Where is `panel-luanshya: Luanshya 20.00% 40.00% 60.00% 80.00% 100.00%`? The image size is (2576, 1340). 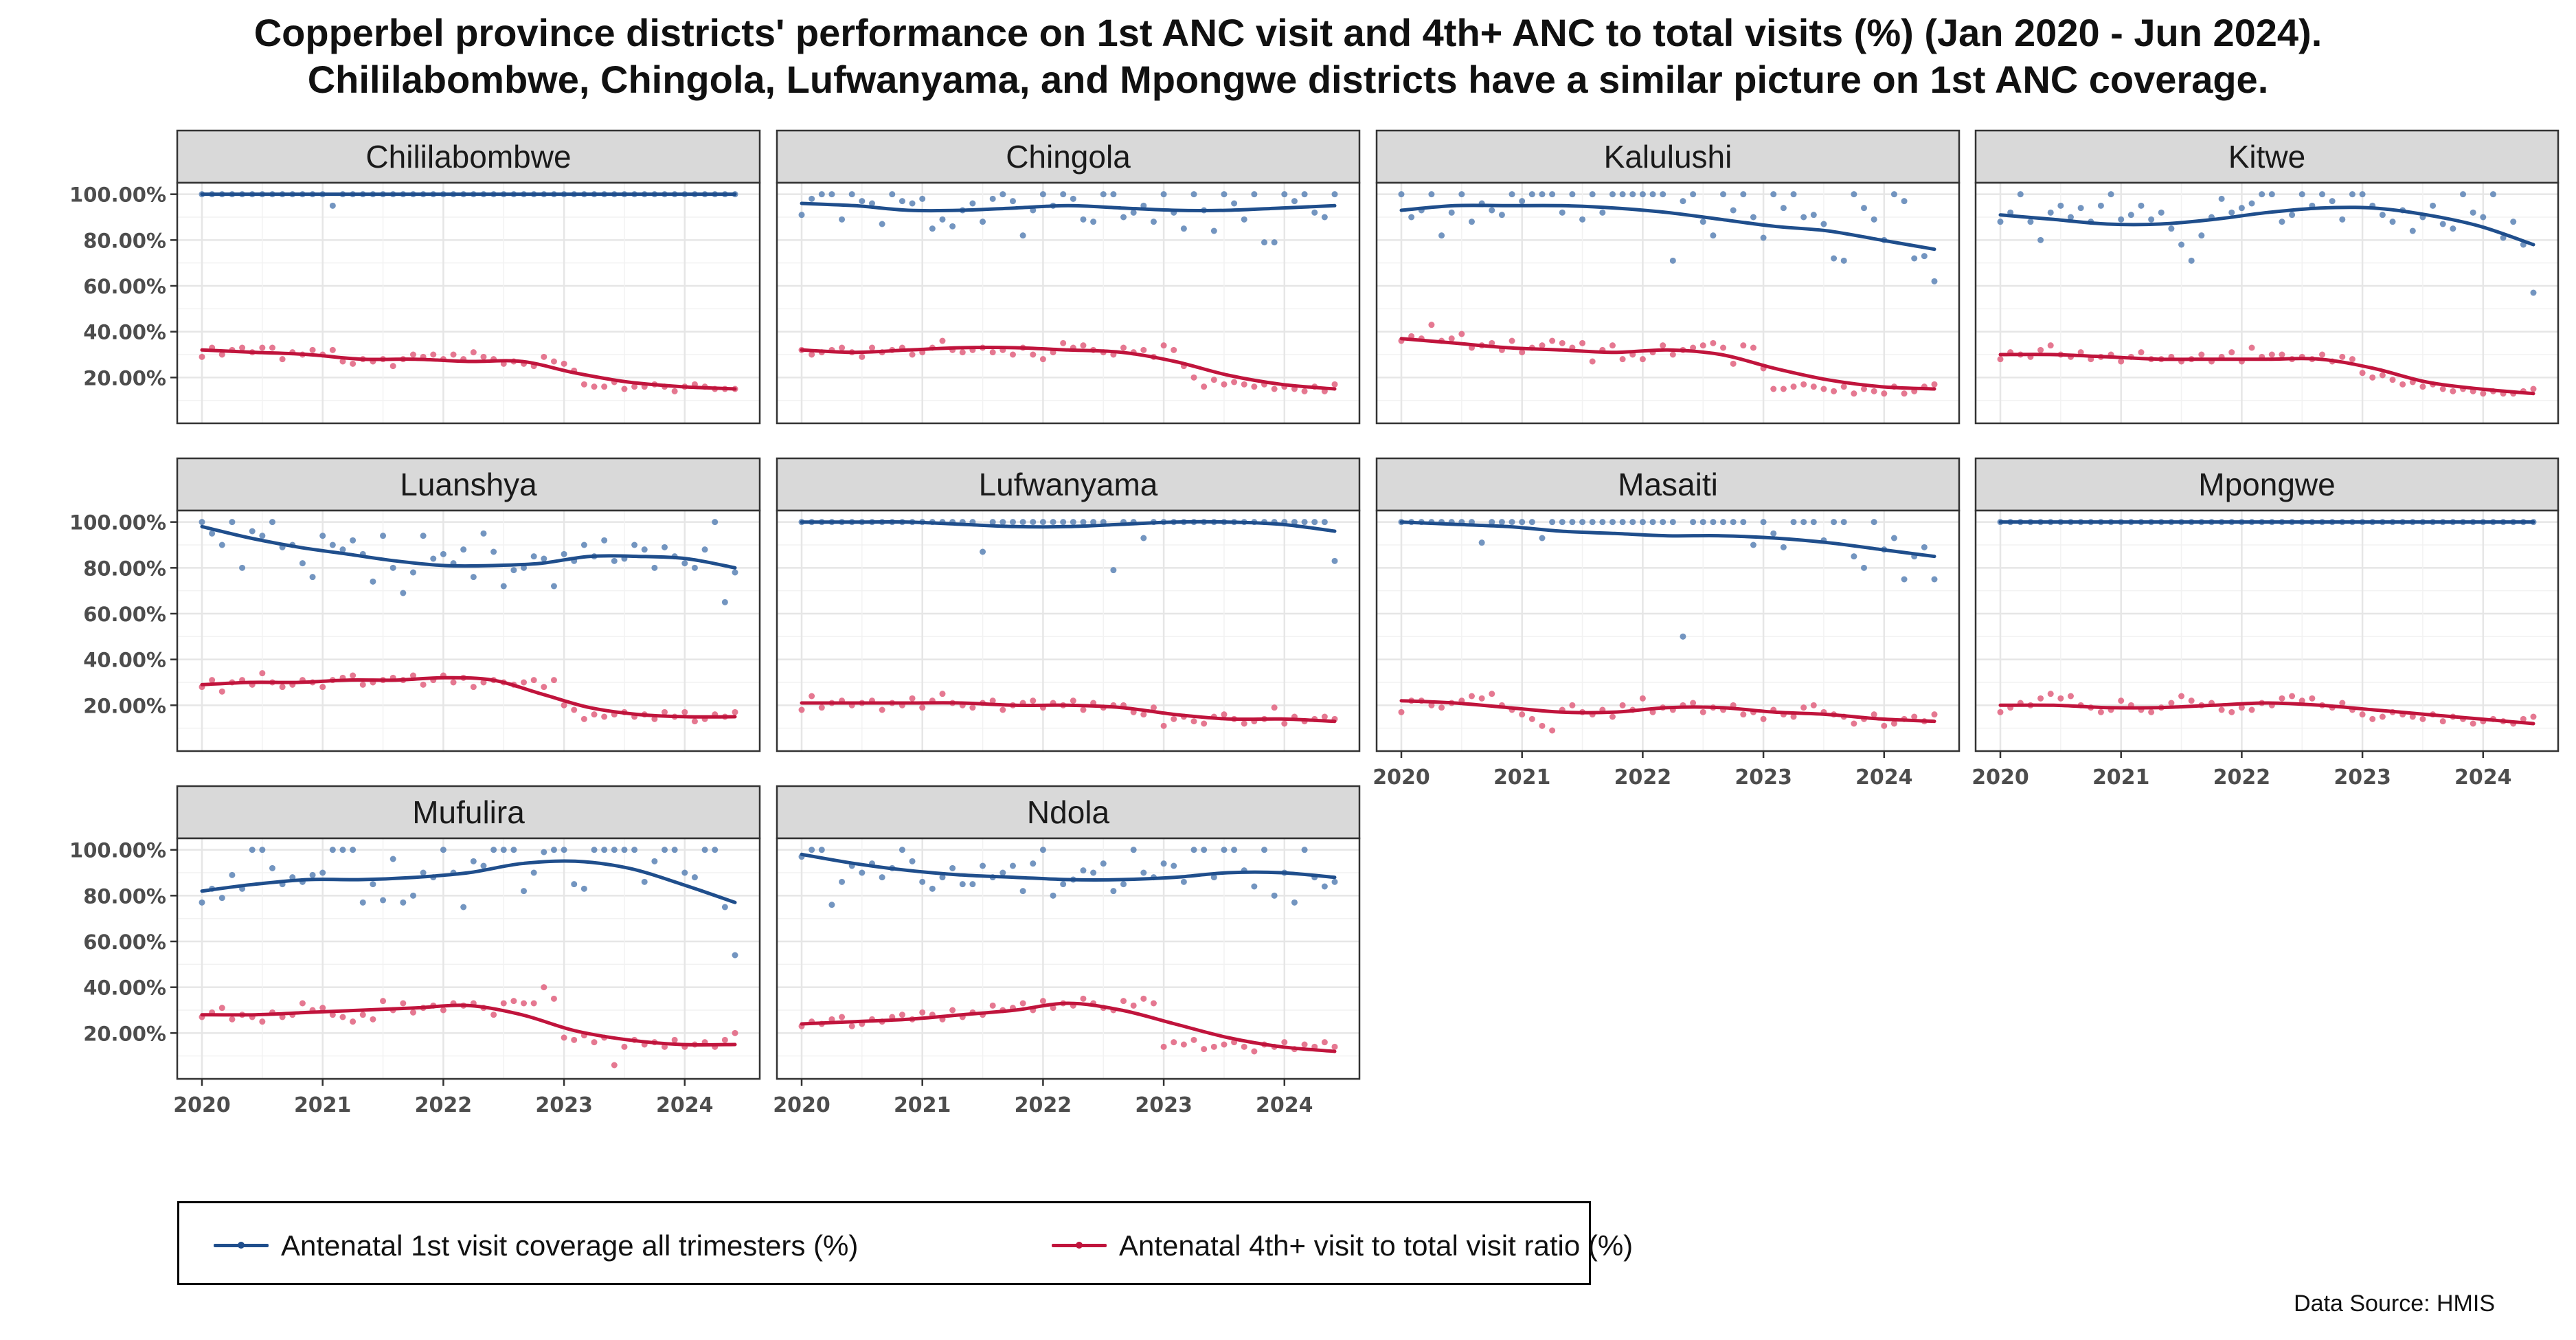 panel-luanshya: Luanshya 20.00% 40.00% 60.00% 80.00% 100.00% is located at coordinates (415, 604).